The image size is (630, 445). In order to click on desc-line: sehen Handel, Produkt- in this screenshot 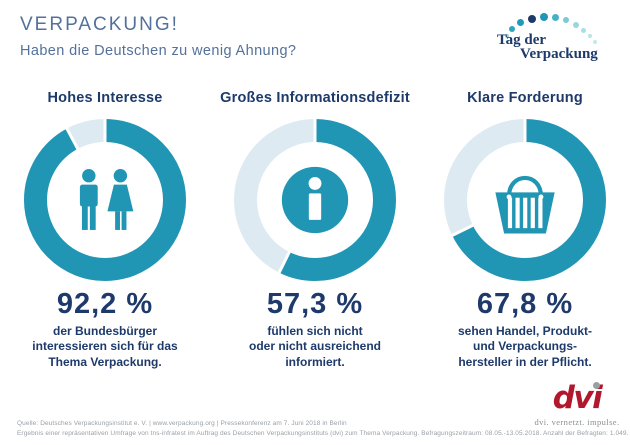, I will do `click(525, 331)`.